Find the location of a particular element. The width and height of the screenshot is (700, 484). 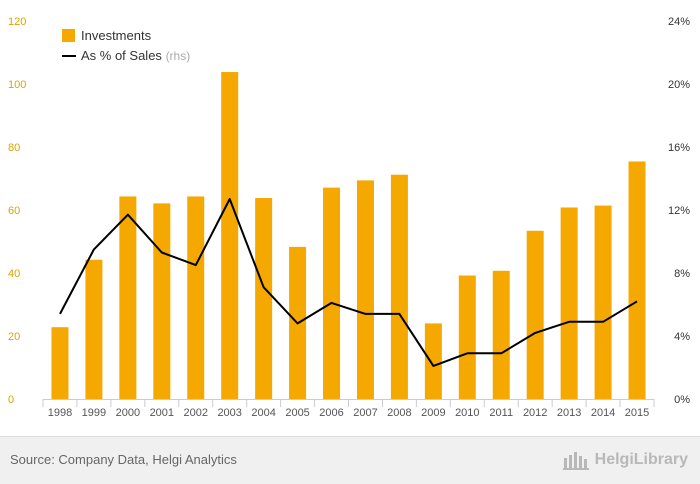

bar-investments-2014 is located at coordinates (603, 302).